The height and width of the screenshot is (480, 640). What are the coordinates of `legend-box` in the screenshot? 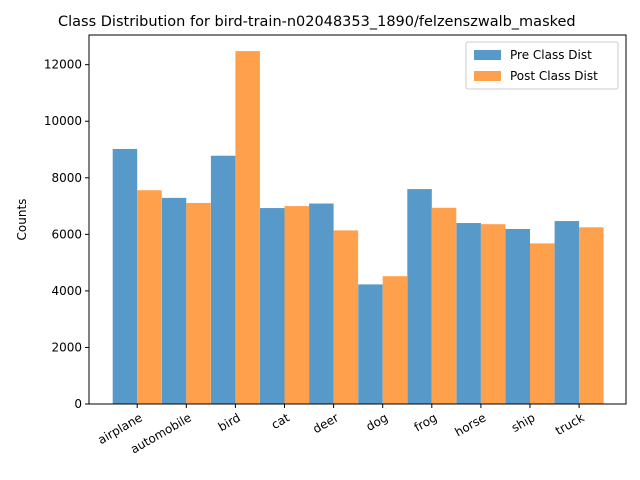 It's located at (542, 65).